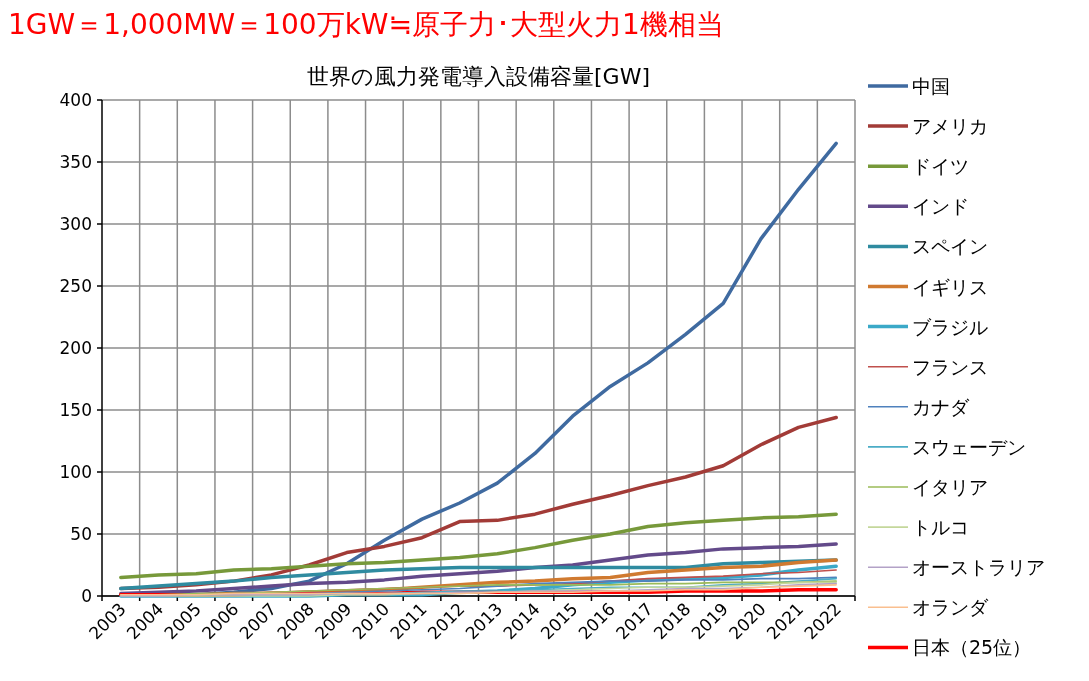 Image resolution: width=1089 pixels, height=681 pixels. What do you see at coordinates (940, 527) in the screenshot?
I see `legend-label: トルコ` at bounding box center [940, 527].